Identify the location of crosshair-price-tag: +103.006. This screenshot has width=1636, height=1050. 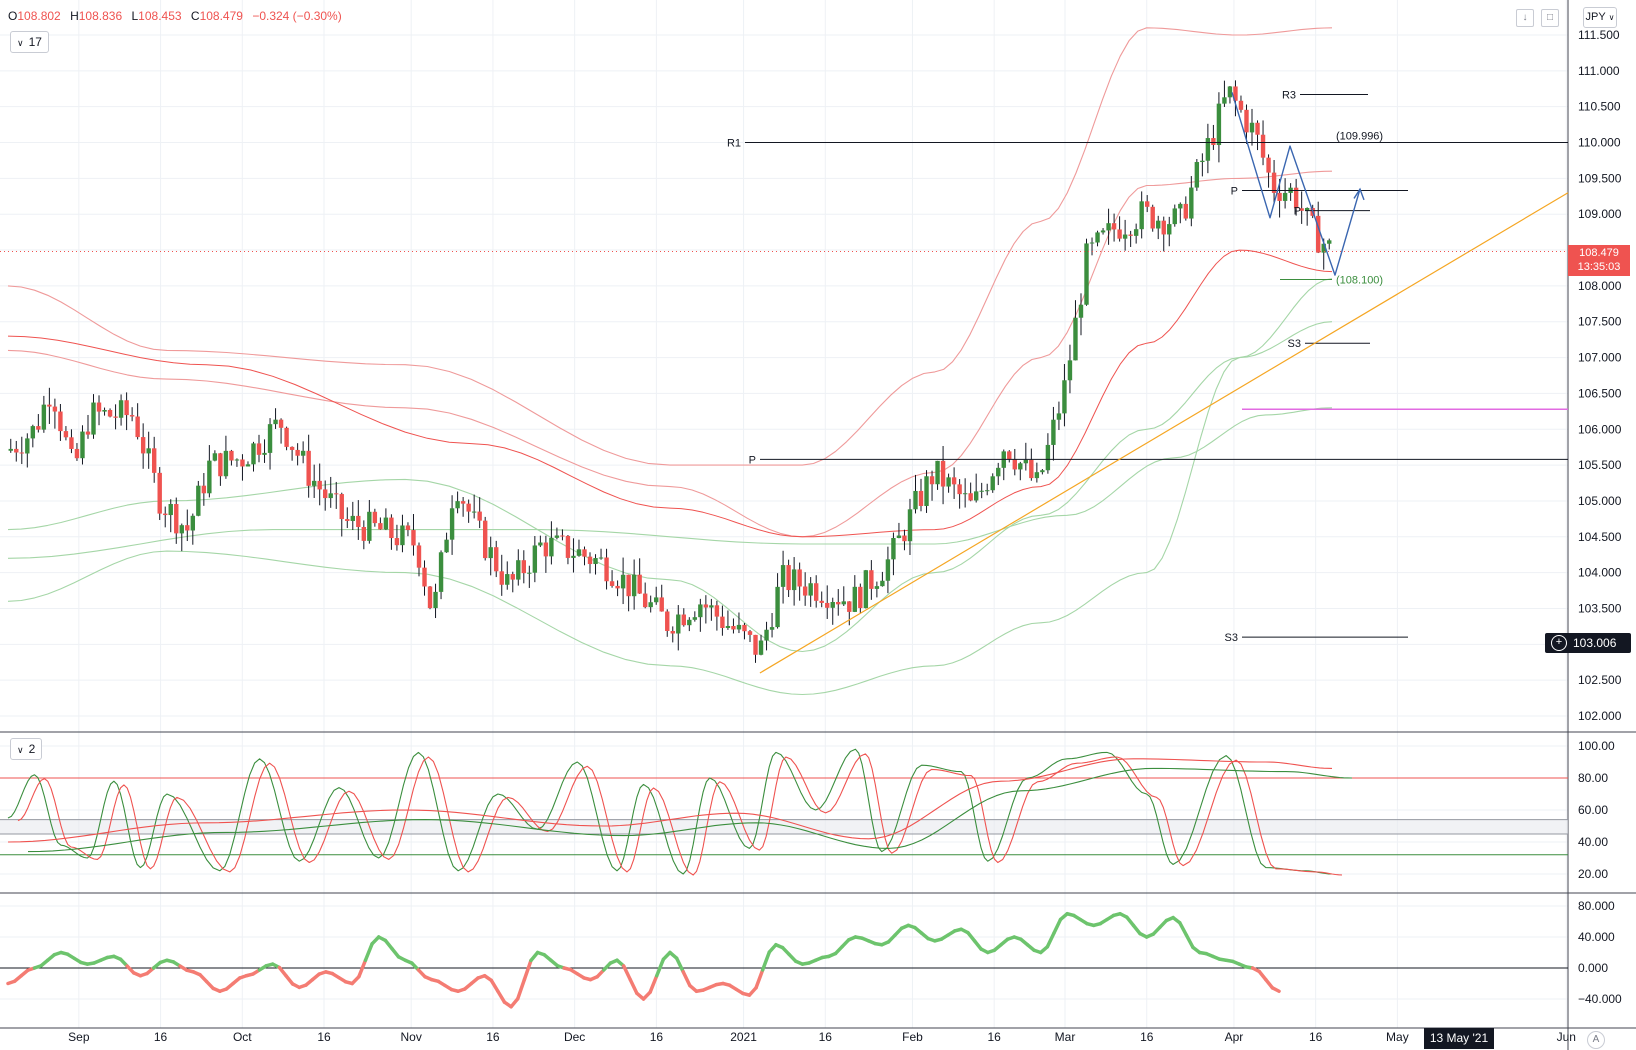
(1588, 643).